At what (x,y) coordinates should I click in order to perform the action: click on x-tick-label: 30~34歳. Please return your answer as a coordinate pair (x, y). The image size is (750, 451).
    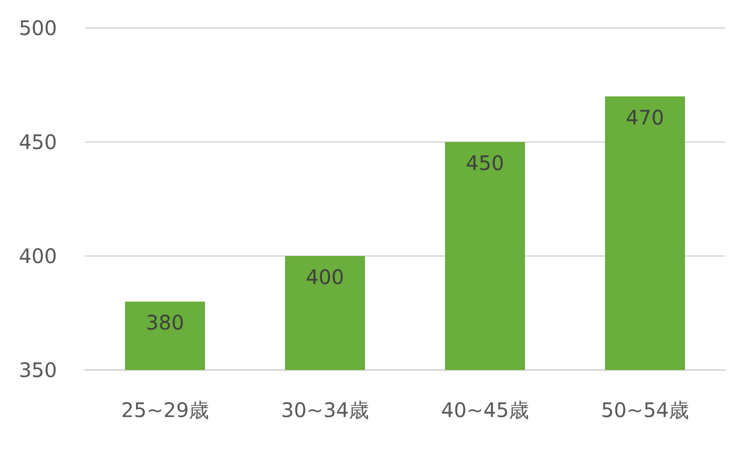
    Looking at the image, I should click on (325, 410).